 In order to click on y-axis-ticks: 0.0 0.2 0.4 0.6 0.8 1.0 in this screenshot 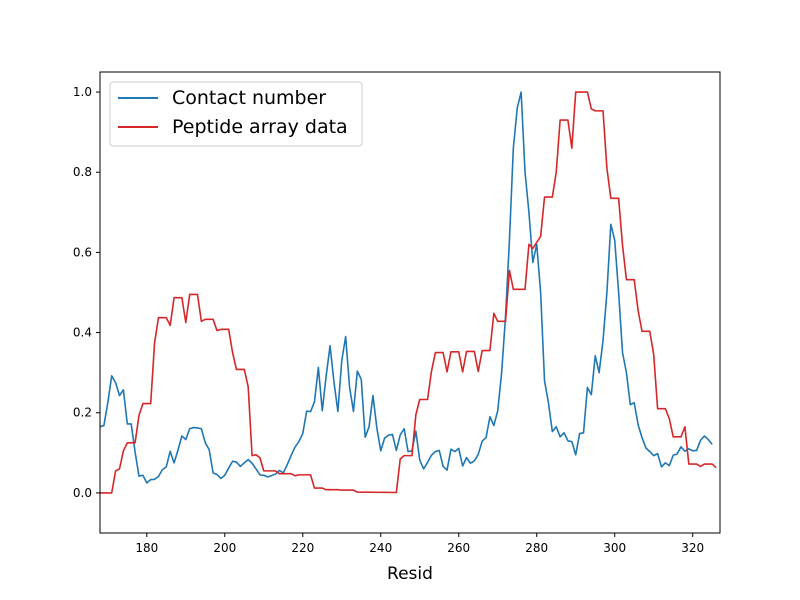, I will do `click(86, 292)`.